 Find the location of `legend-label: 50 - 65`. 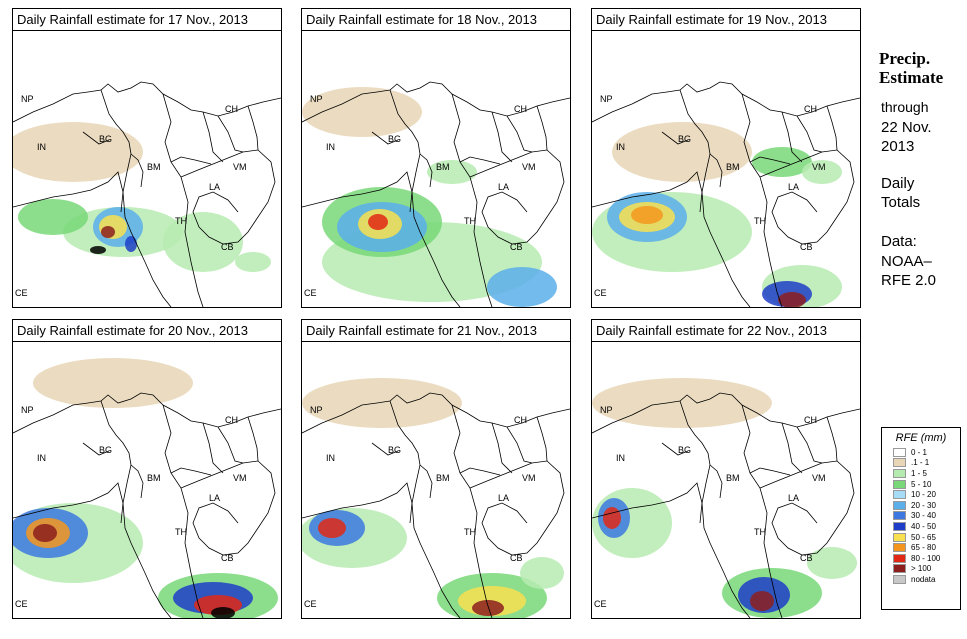

legend-label: 50 - 65 is located at coordinates (923, 537).